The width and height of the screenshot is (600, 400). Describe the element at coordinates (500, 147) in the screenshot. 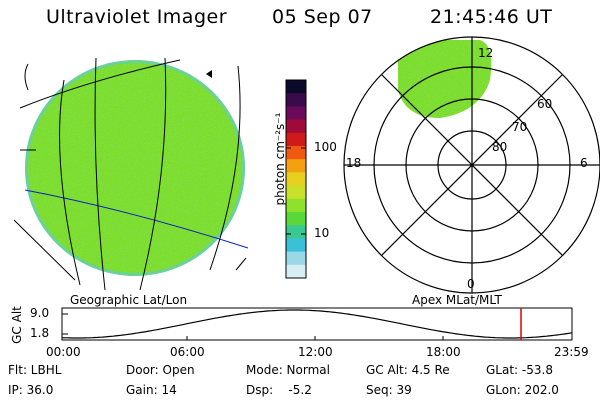

I see `lat-label-80: 80` at that location.